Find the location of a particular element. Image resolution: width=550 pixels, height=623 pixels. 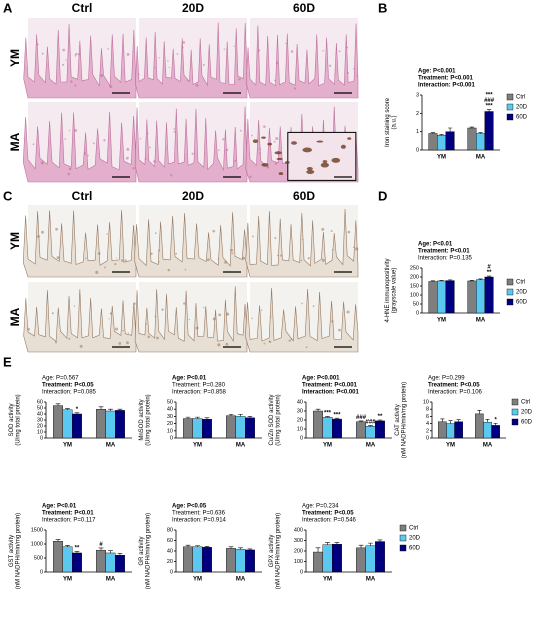

y-tick-label: 1500 is located at coordinates (37, 530).